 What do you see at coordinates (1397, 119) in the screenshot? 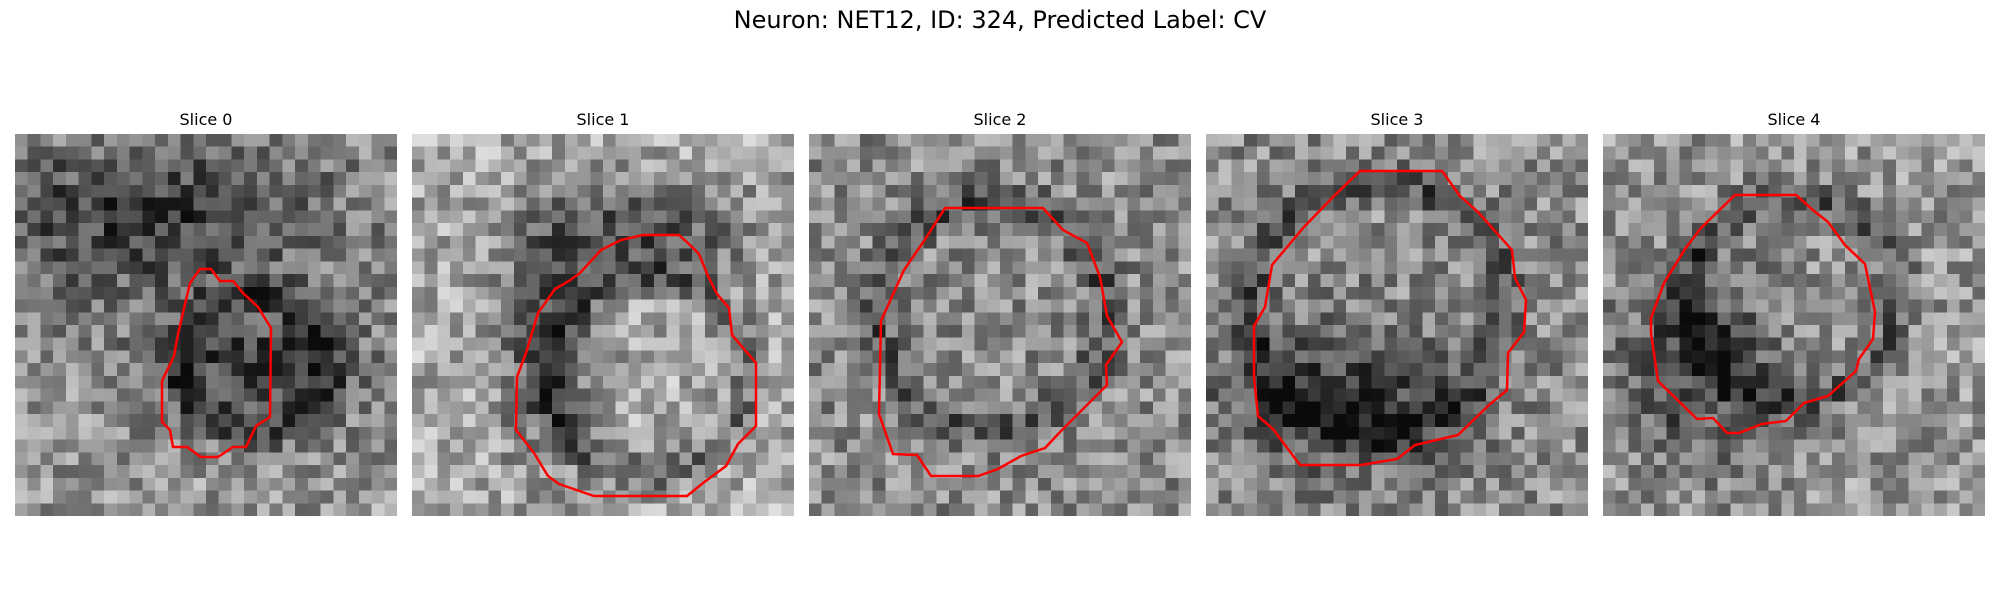
I see `slice-title-3: Slice 3` at bounding box center [1397, 119].